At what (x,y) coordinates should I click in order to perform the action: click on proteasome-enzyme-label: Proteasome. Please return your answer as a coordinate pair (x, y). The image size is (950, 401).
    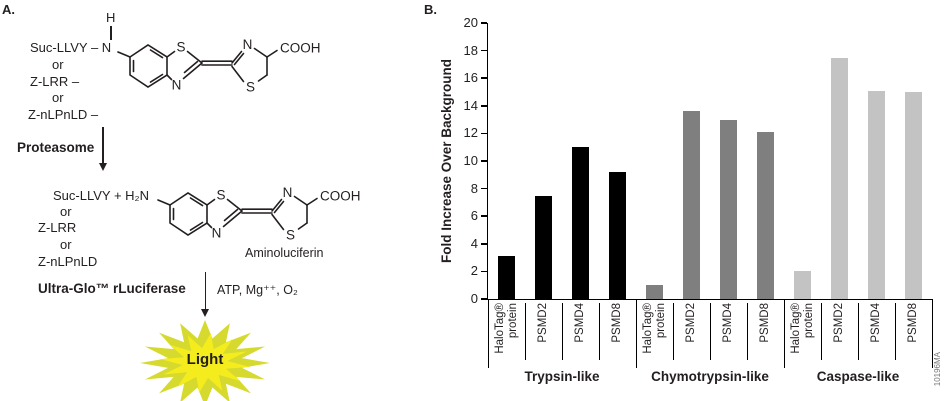
    Looking at the image, I should click on (56, 147).